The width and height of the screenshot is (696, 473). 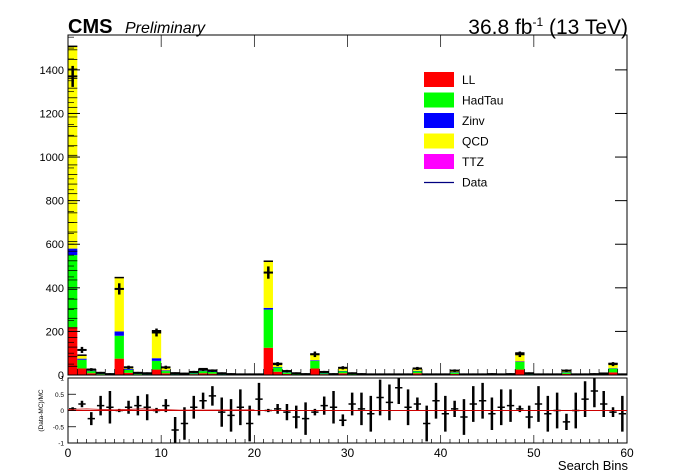 What do you see at coordinates (62, 411) in the screenshot?
I see `ratio-y-tick-label: 0` at bounding box center [62, 411].